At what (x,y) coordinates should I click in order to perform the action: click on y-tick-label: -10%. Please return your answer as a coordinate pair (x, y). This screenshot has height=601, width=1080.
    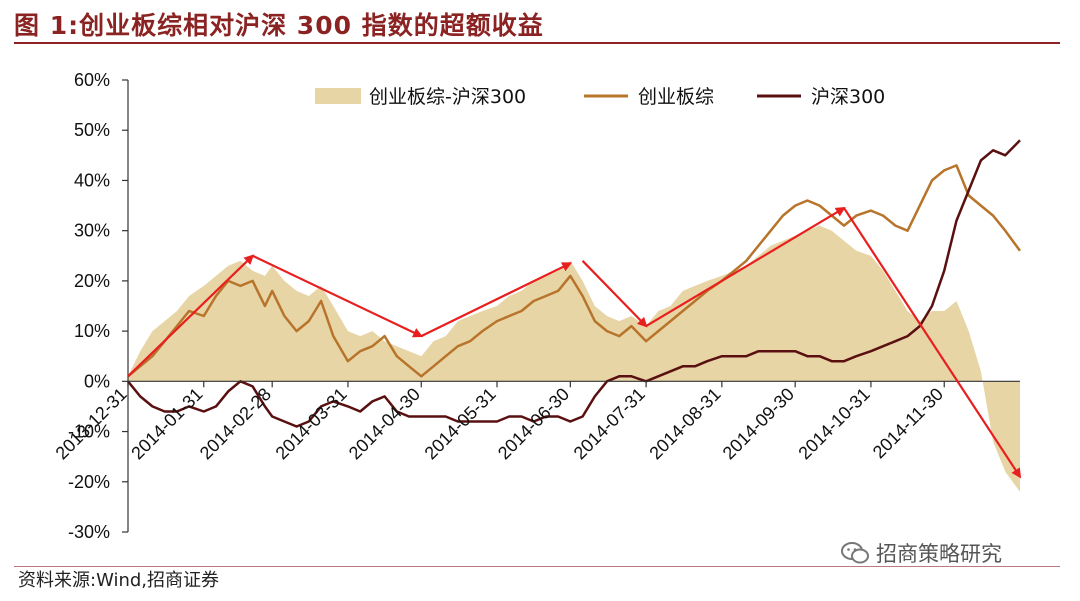
    Looking at the image, I should click on (89, 432).